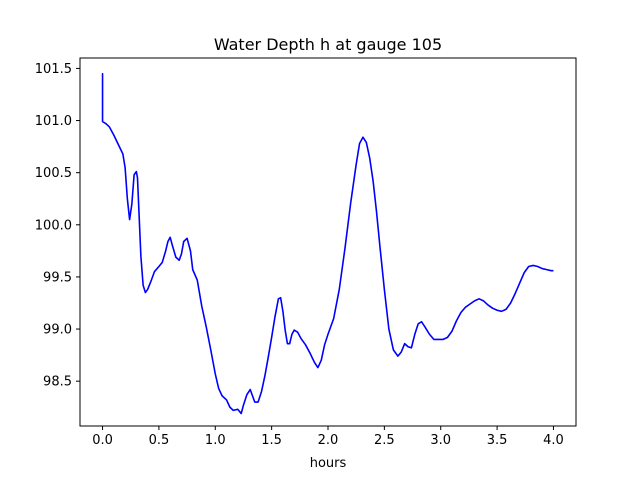  Describe the element at coordinates (553, 440) in the screenshot. I see `x-tick-label: 4.0` at that location.